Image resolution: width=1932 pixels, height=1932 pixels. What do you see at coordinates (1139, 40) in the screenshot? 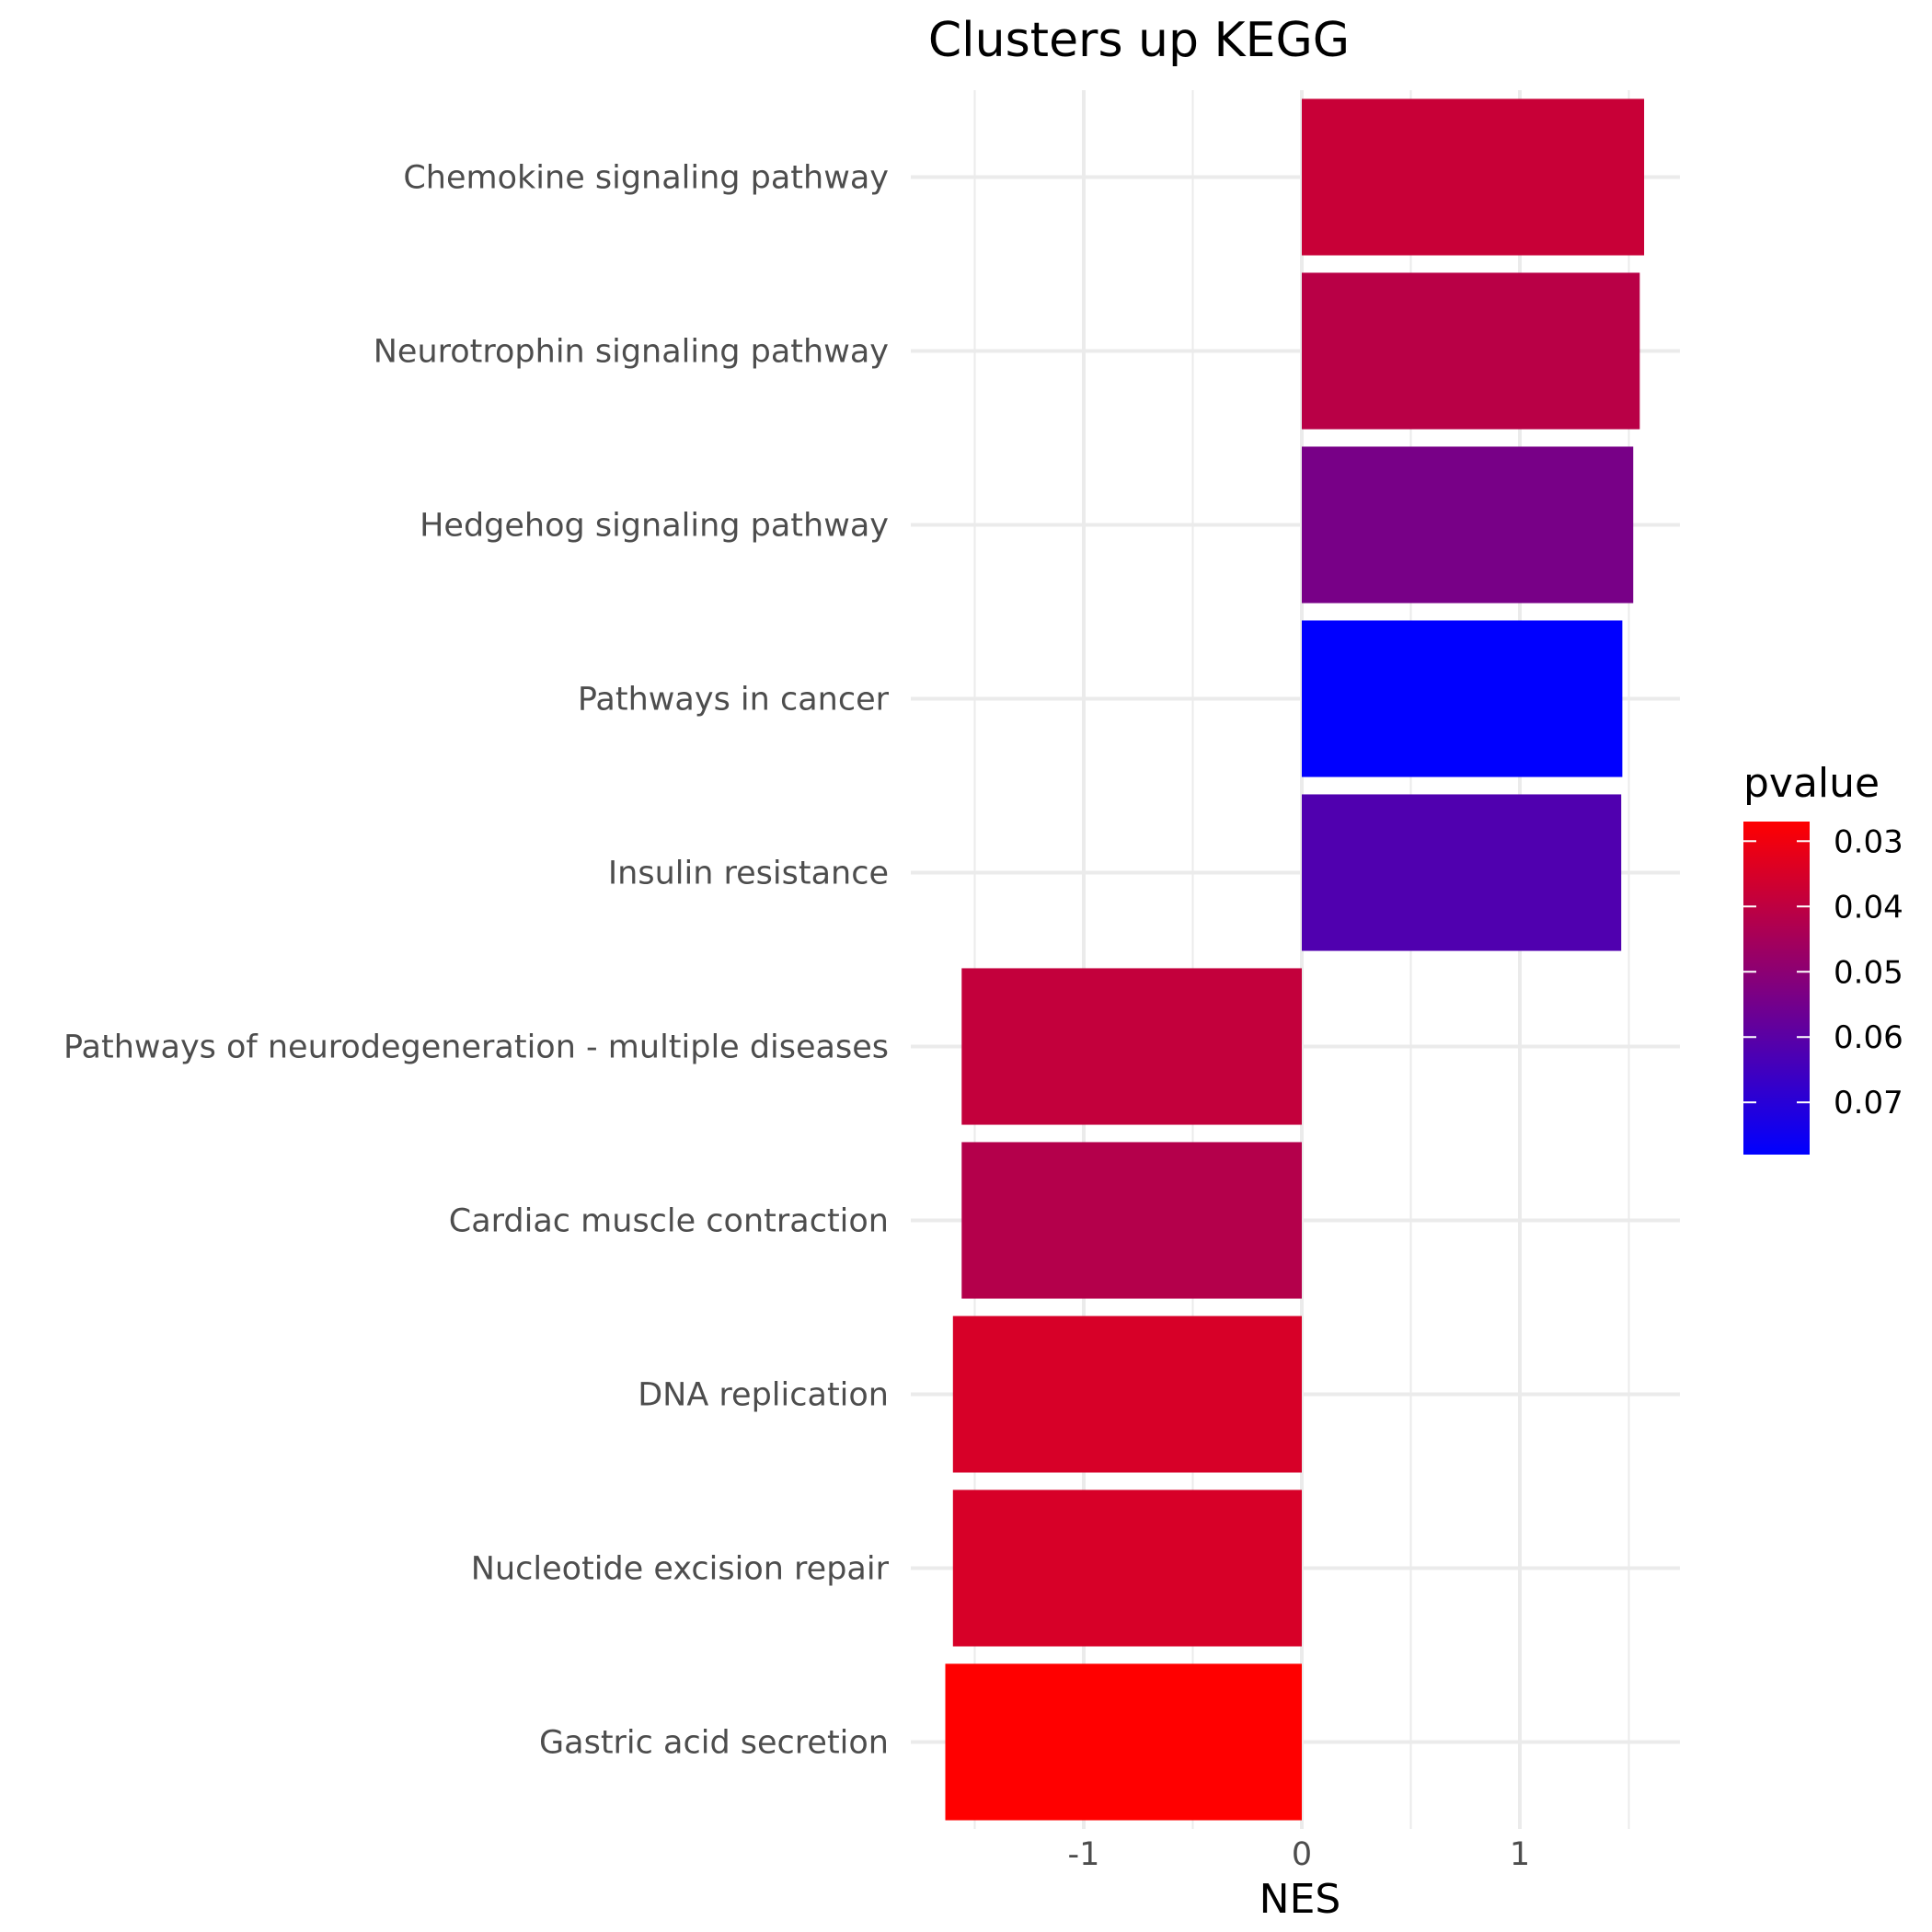
I see `chart-title: Clusters up KEGG` at bounding box center [1139, 40].